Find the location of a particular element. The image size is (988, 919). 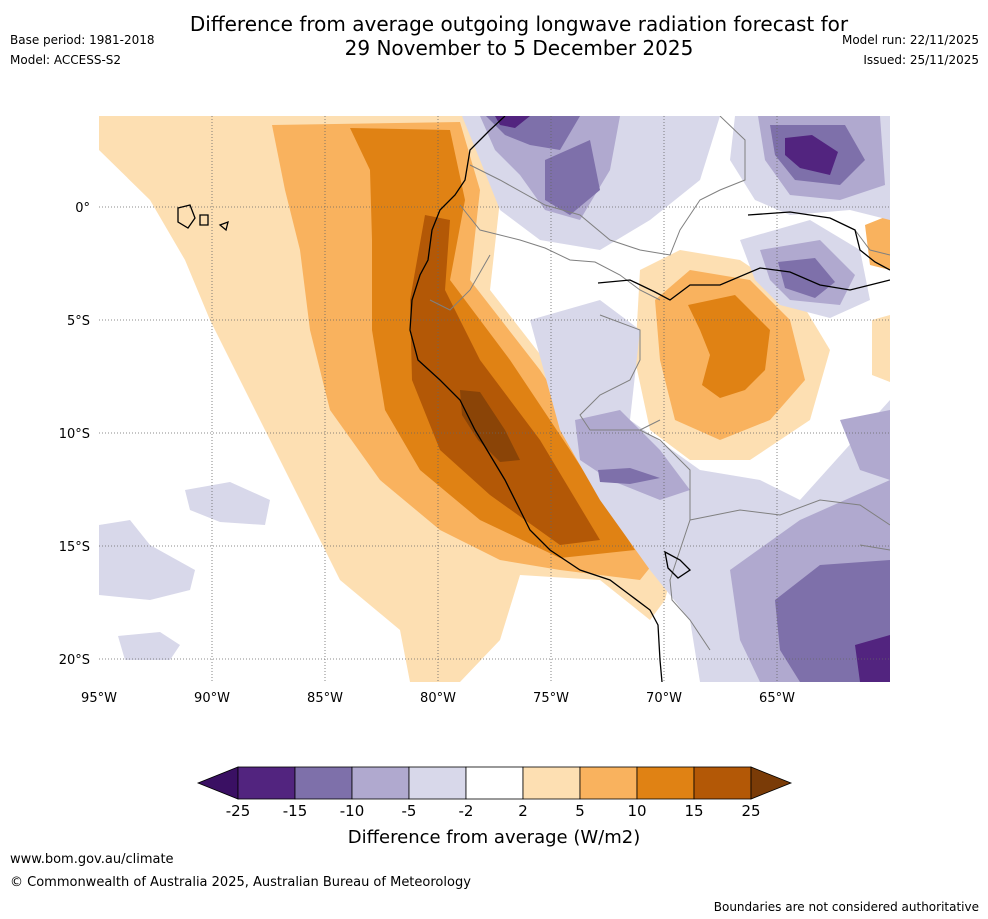

model-name: Model: ACCESS-S2 is located at coordinates (66, 60).